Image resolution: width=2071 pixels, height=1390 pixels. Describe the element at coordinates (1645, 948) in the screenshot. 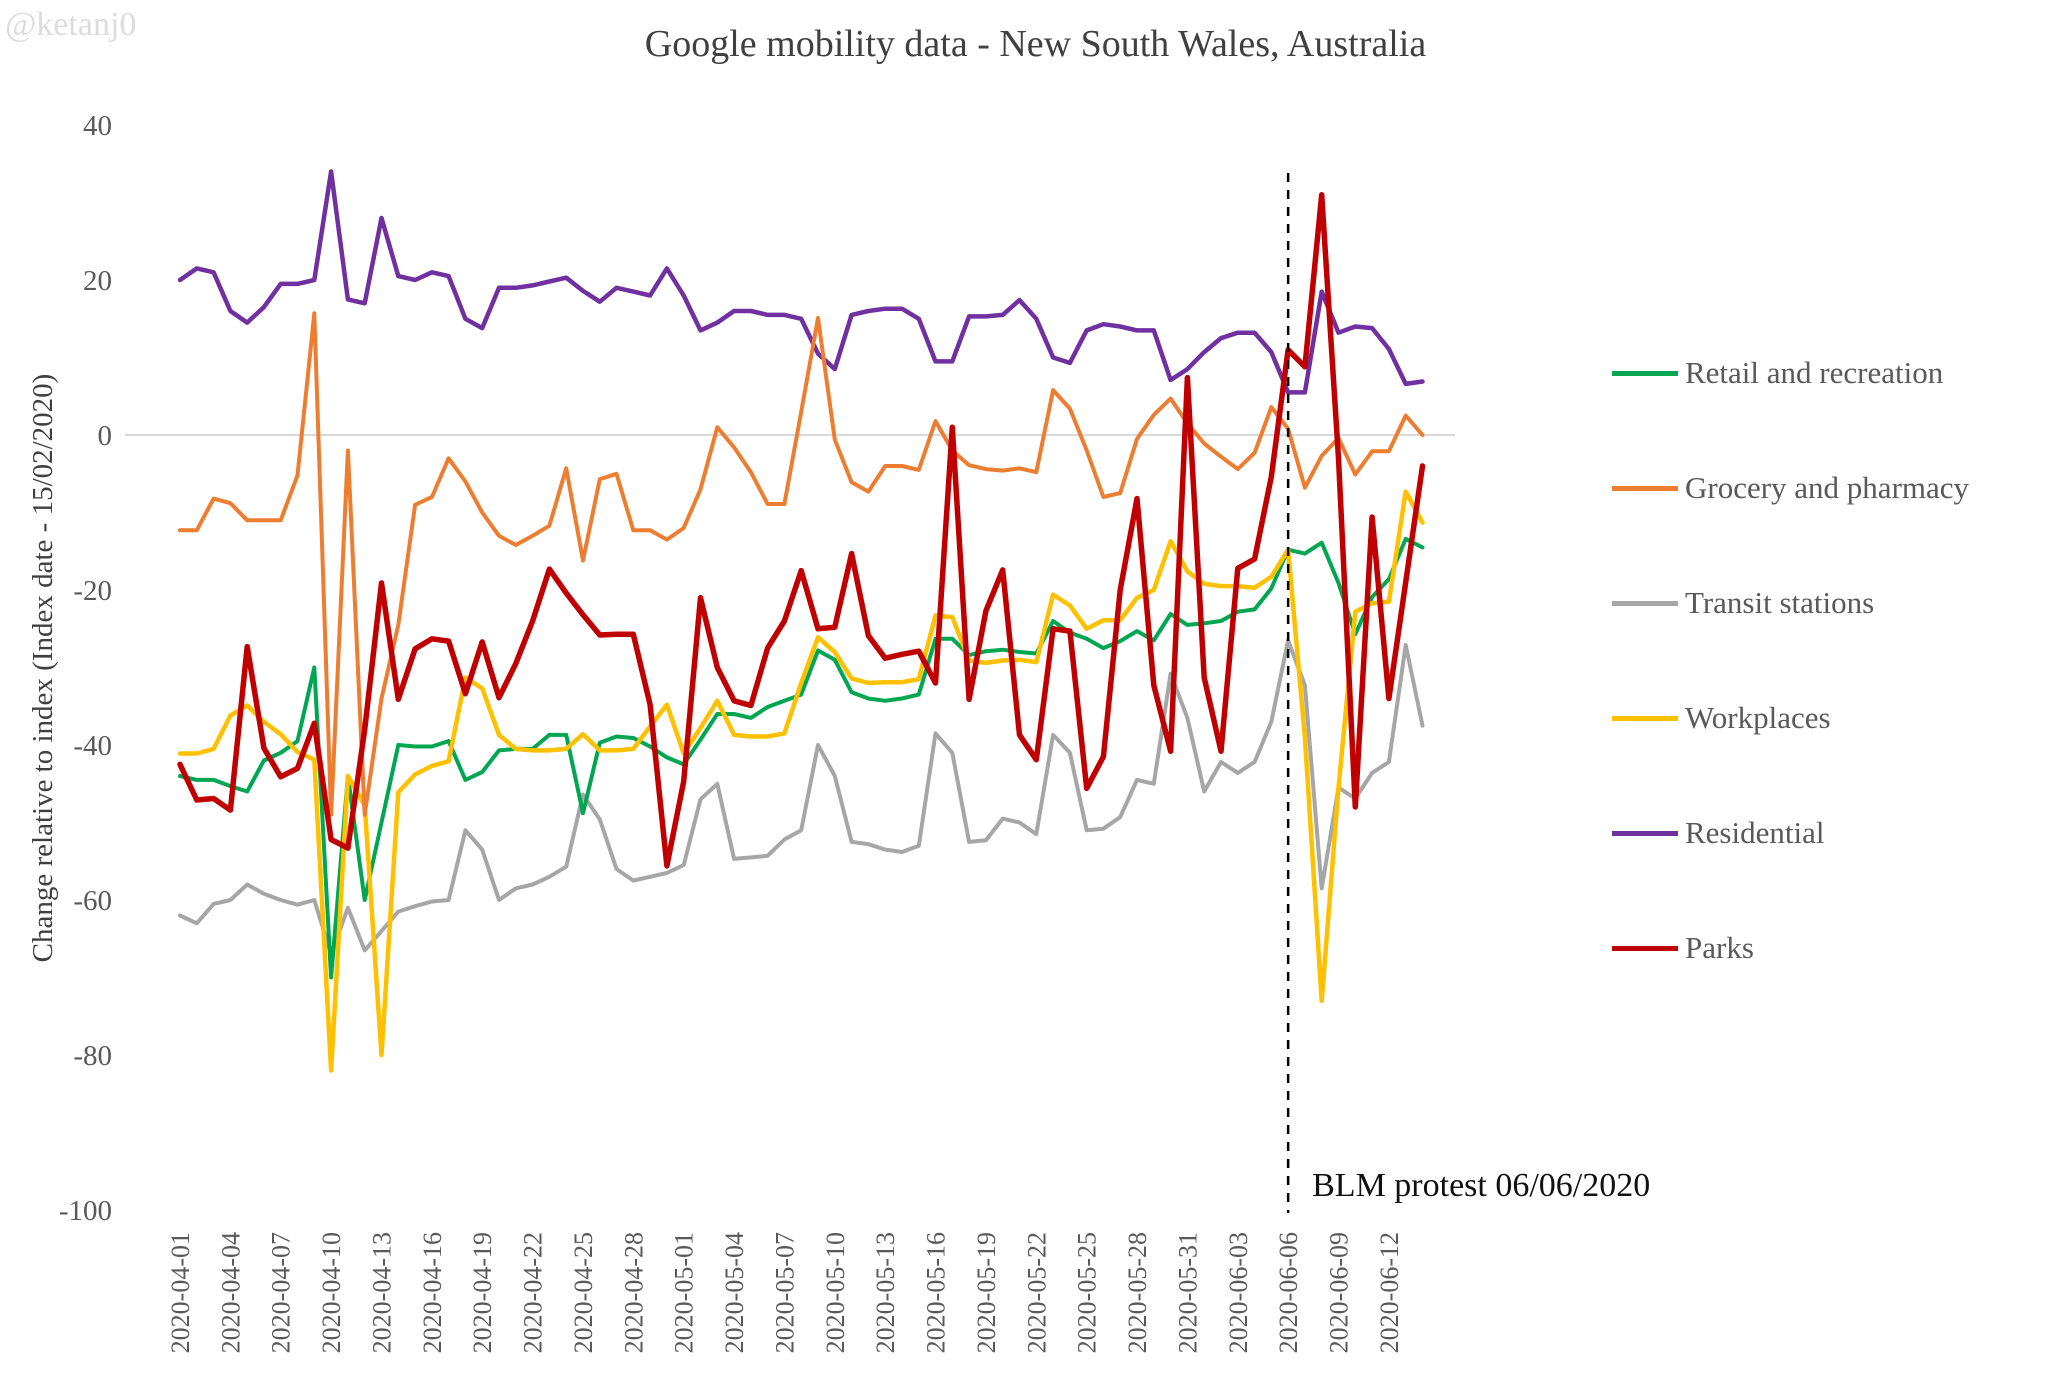

I see `legend-line-swatch-parks` at that location.